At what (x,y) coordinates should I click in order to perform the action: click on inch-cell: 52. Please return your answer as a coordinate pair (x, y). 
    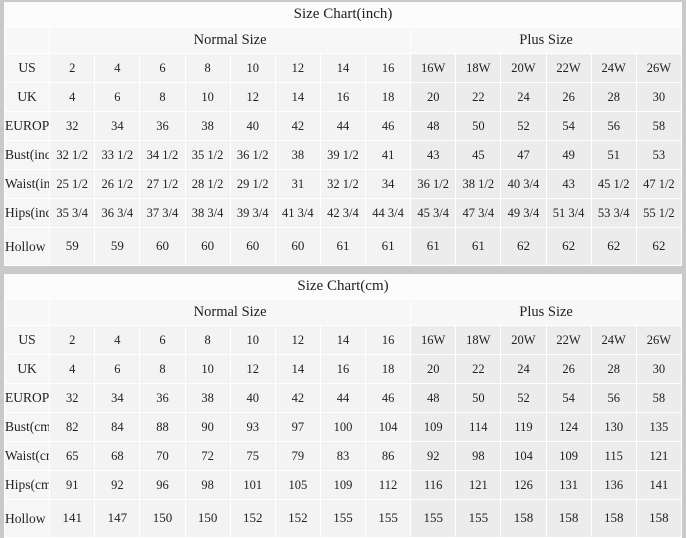
    Looking at the image, I should click on (523, 126).